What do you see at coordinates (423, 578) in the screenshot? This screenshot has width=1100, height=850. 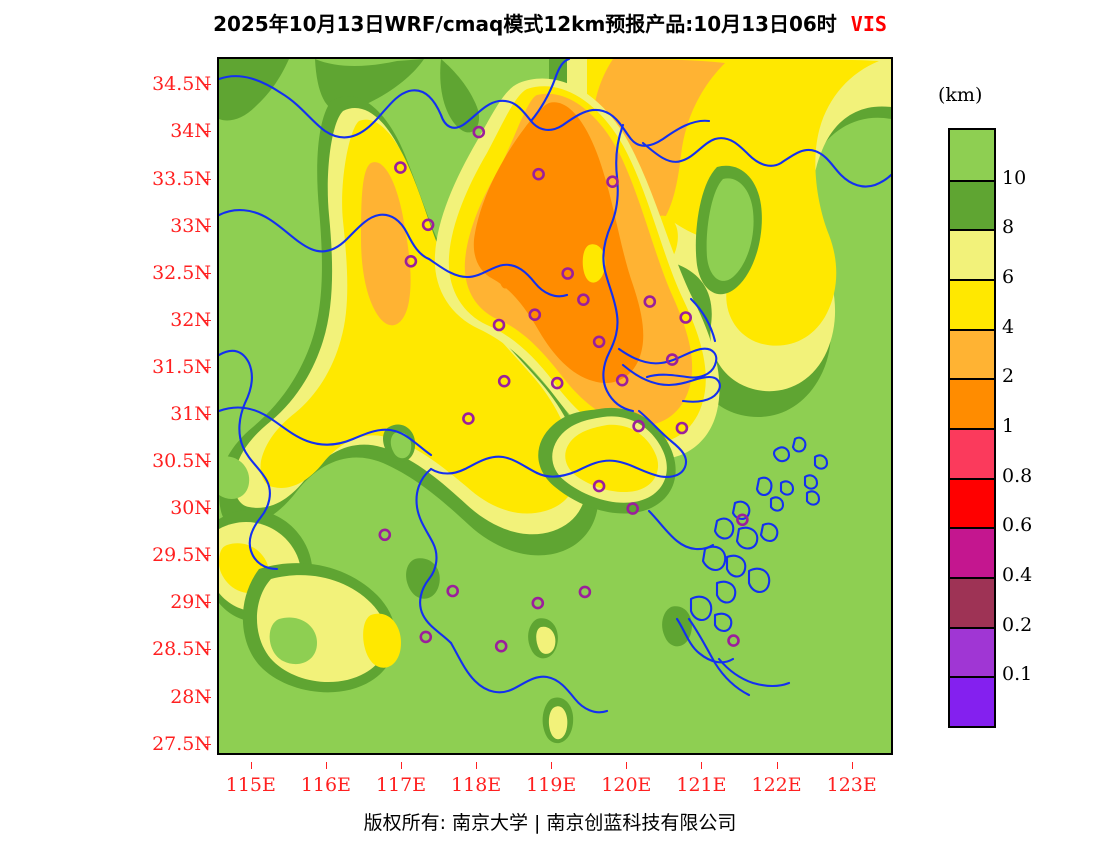 I see `field-s-blob1` at bounding box center [423, 578].